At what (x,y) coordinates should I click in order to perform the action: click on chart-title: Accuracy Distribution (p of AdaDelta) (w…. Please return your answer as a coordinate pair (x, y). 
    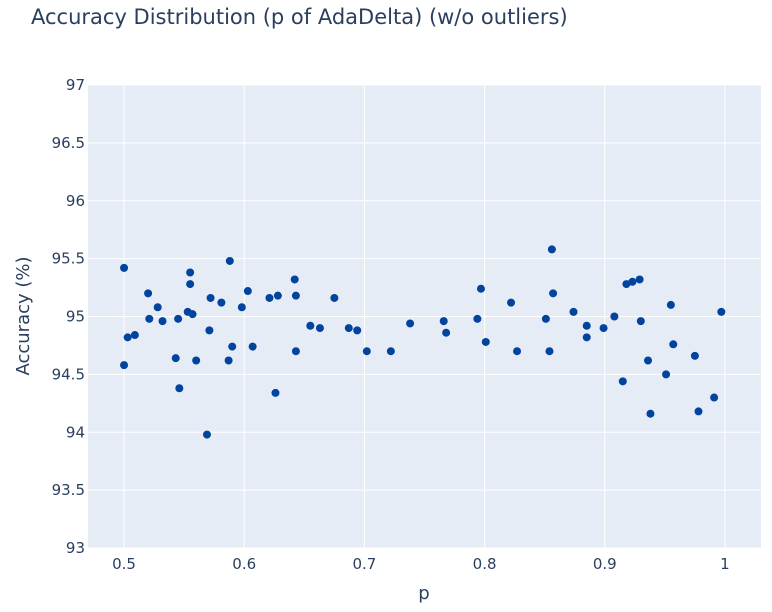
    Looking at the image, I should click on (299, 17).